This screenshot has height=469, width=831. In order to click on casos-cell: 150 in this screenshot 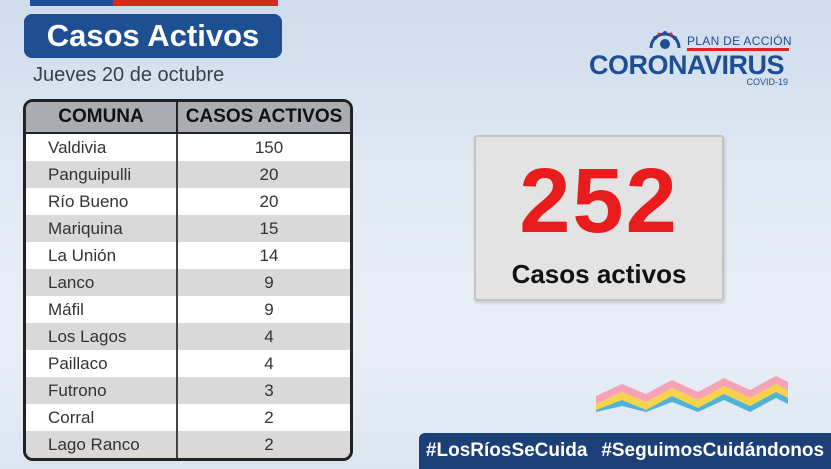, I will do `click(263, 147)`.